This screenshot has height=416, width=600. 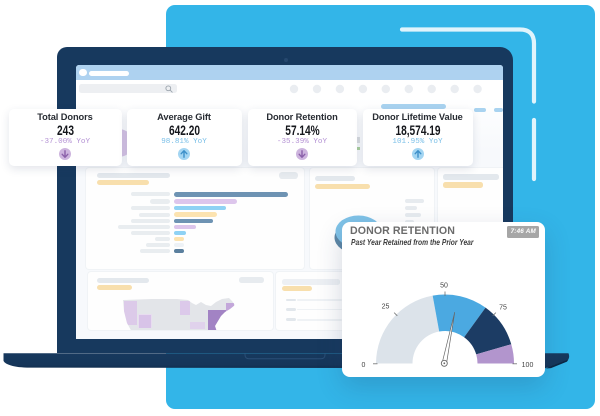 I want to click on svg-text: 0, so click(x=364, y=365).